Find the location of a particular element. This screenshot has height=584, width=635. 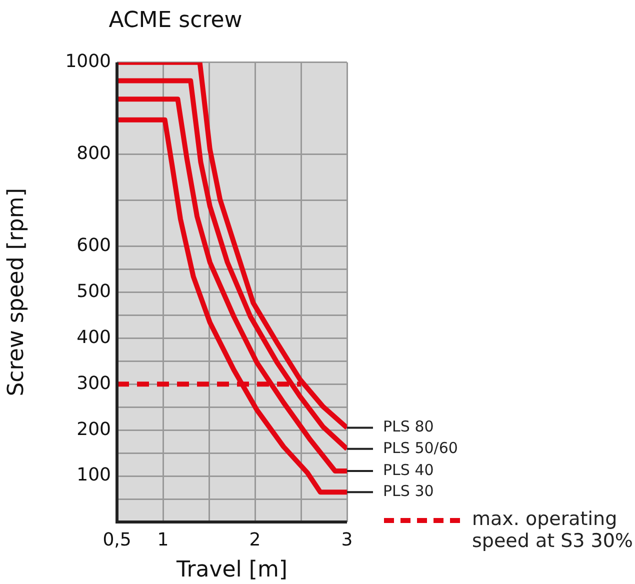

x-tick-label: 1 is located at coordinates (163, 539).